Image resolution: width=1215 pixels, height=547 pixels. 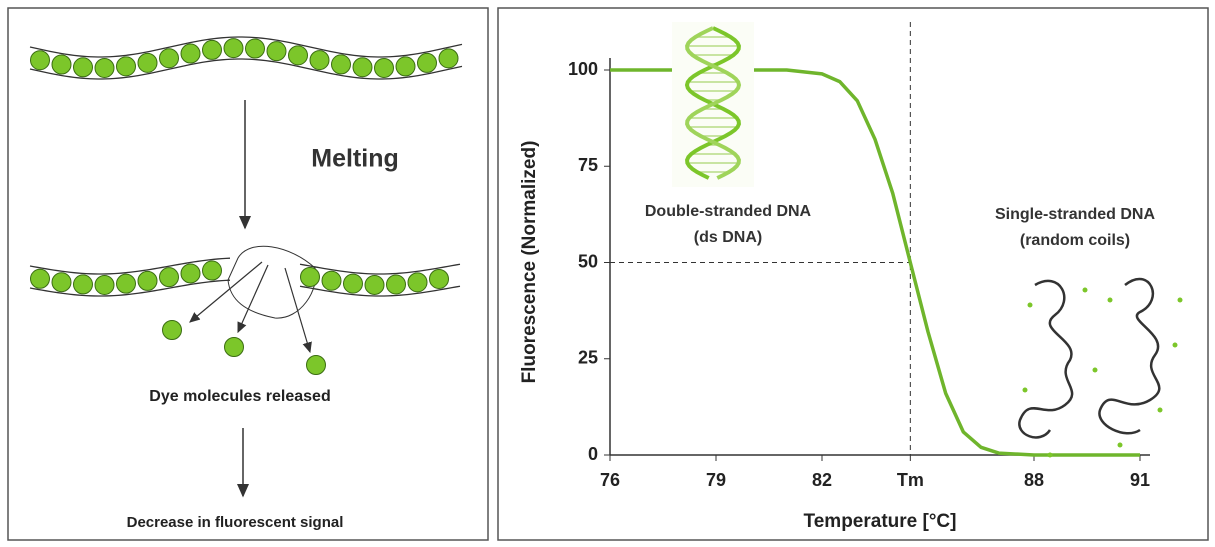 What do you see at coordinates (588, 261) in the screenshot?
I see `y-tick-label: 50` at bounding box center [588, 261].